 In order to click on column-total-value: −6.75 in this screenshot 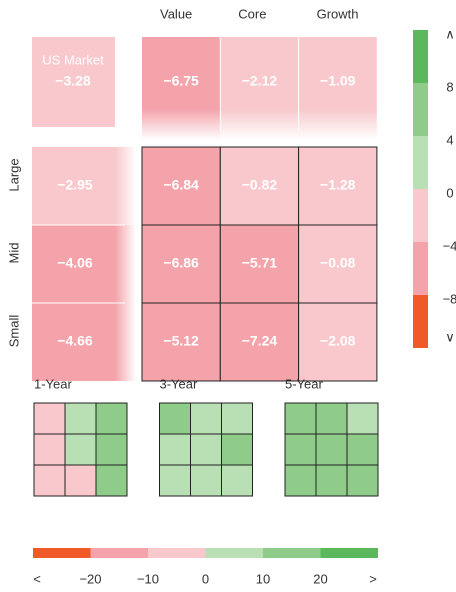, I will do `click(181, 81)`.